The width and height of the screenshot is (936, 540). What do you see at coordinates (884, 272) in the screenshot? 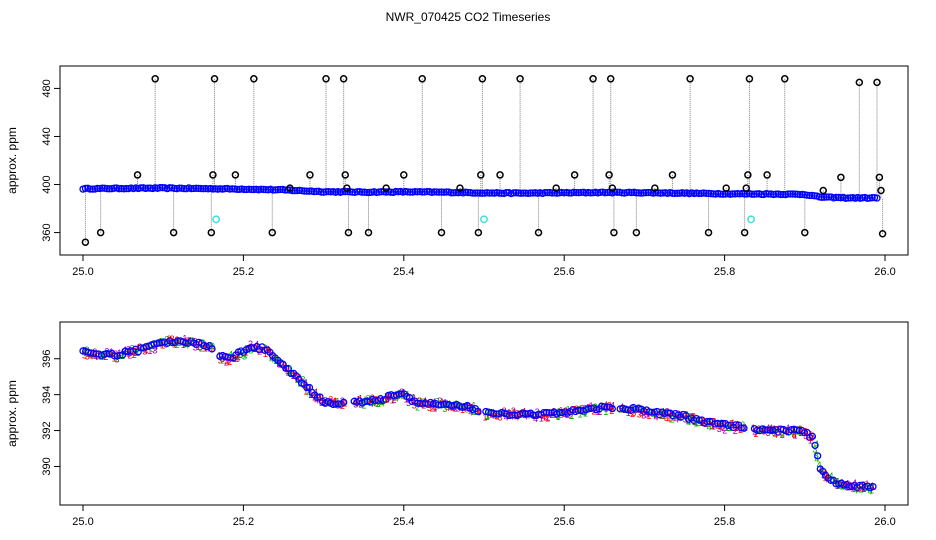
I see `x-tick-label: 26.0` at bounding box center [884, 272].